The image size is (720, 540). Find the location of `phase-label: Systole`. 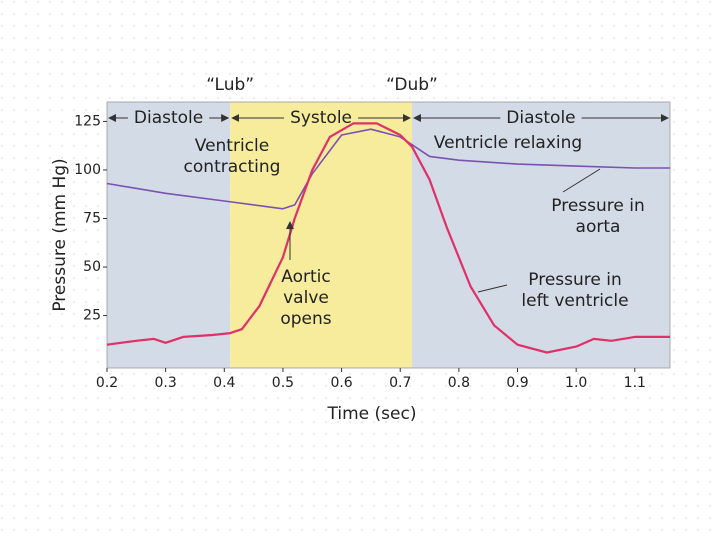

phase-label: Systole is located at coordinates (321, 118).